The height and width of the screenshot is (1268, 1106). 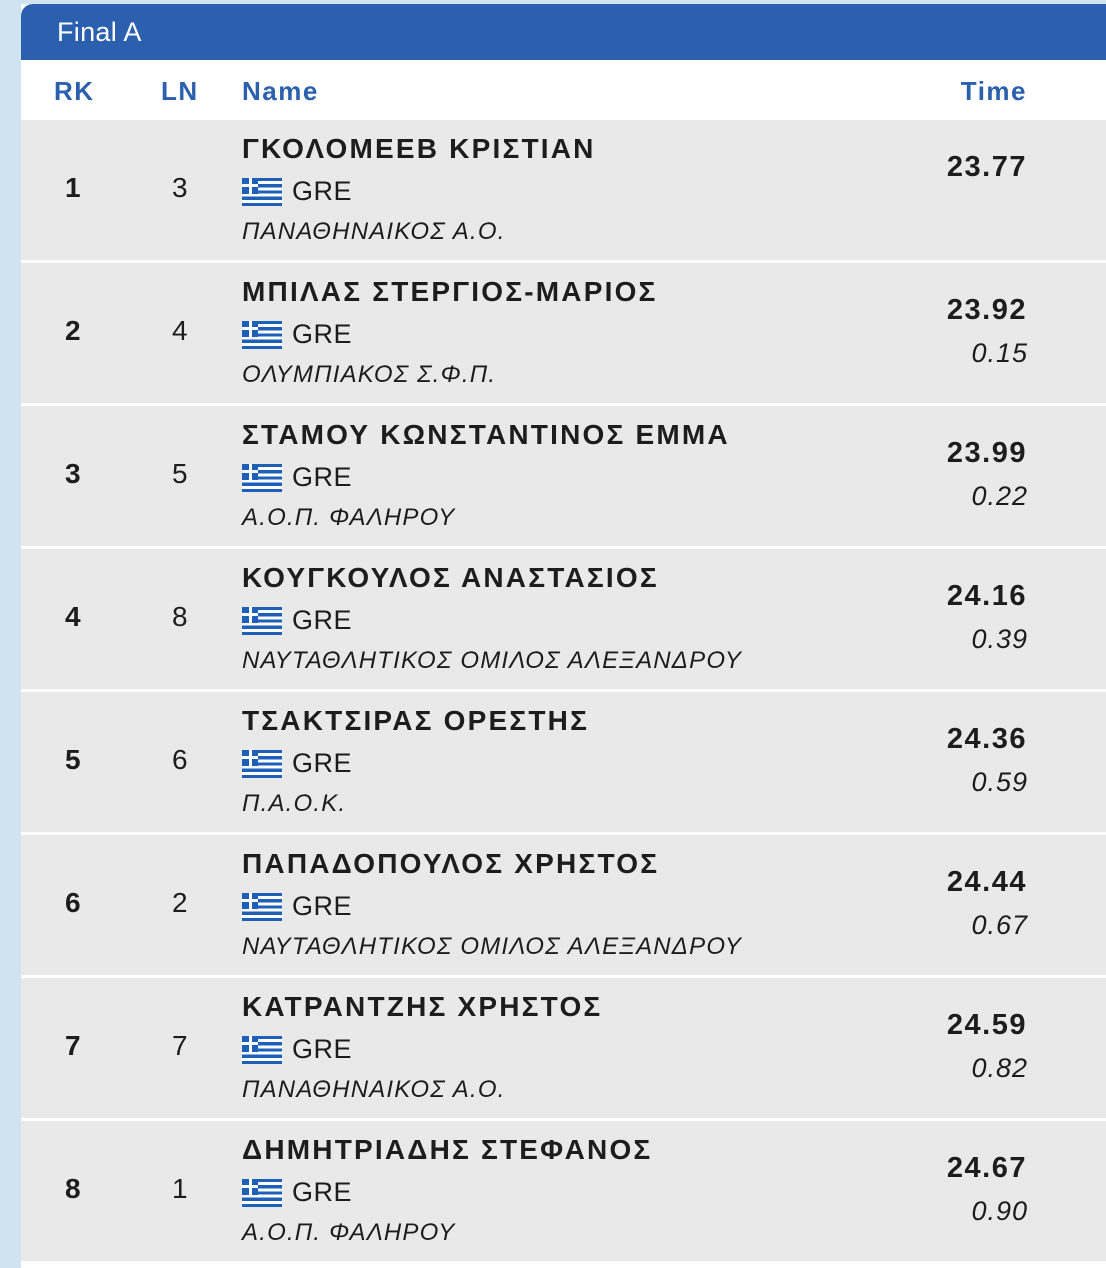 I want to click on time-cell: 23.99, so click(x=986, y=453).